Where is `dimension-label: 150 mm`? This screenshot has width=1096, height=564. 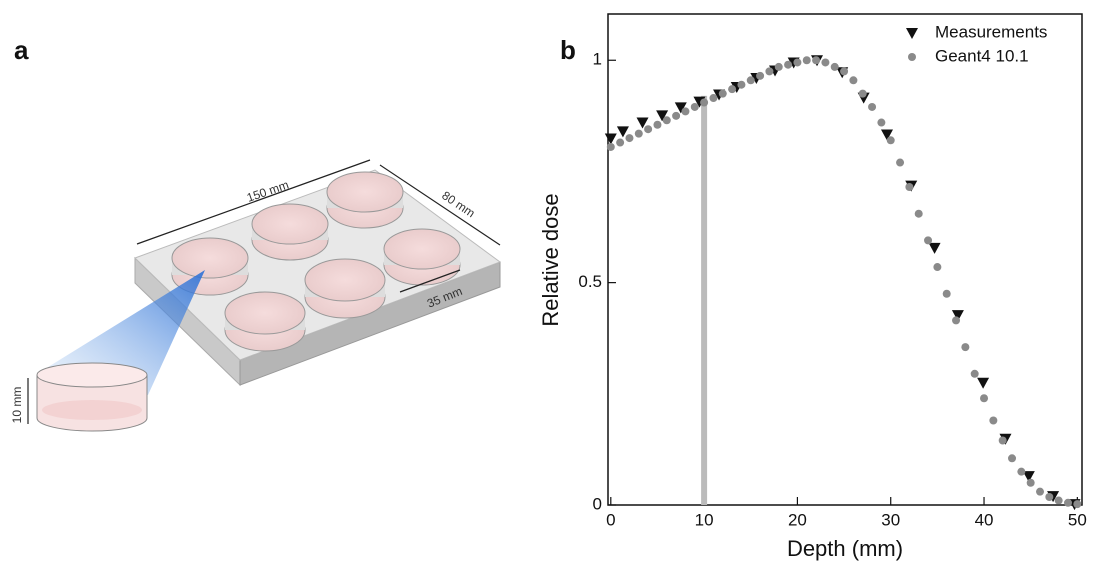 dimension-label: 150 mm is located at coordinates (268, 191).